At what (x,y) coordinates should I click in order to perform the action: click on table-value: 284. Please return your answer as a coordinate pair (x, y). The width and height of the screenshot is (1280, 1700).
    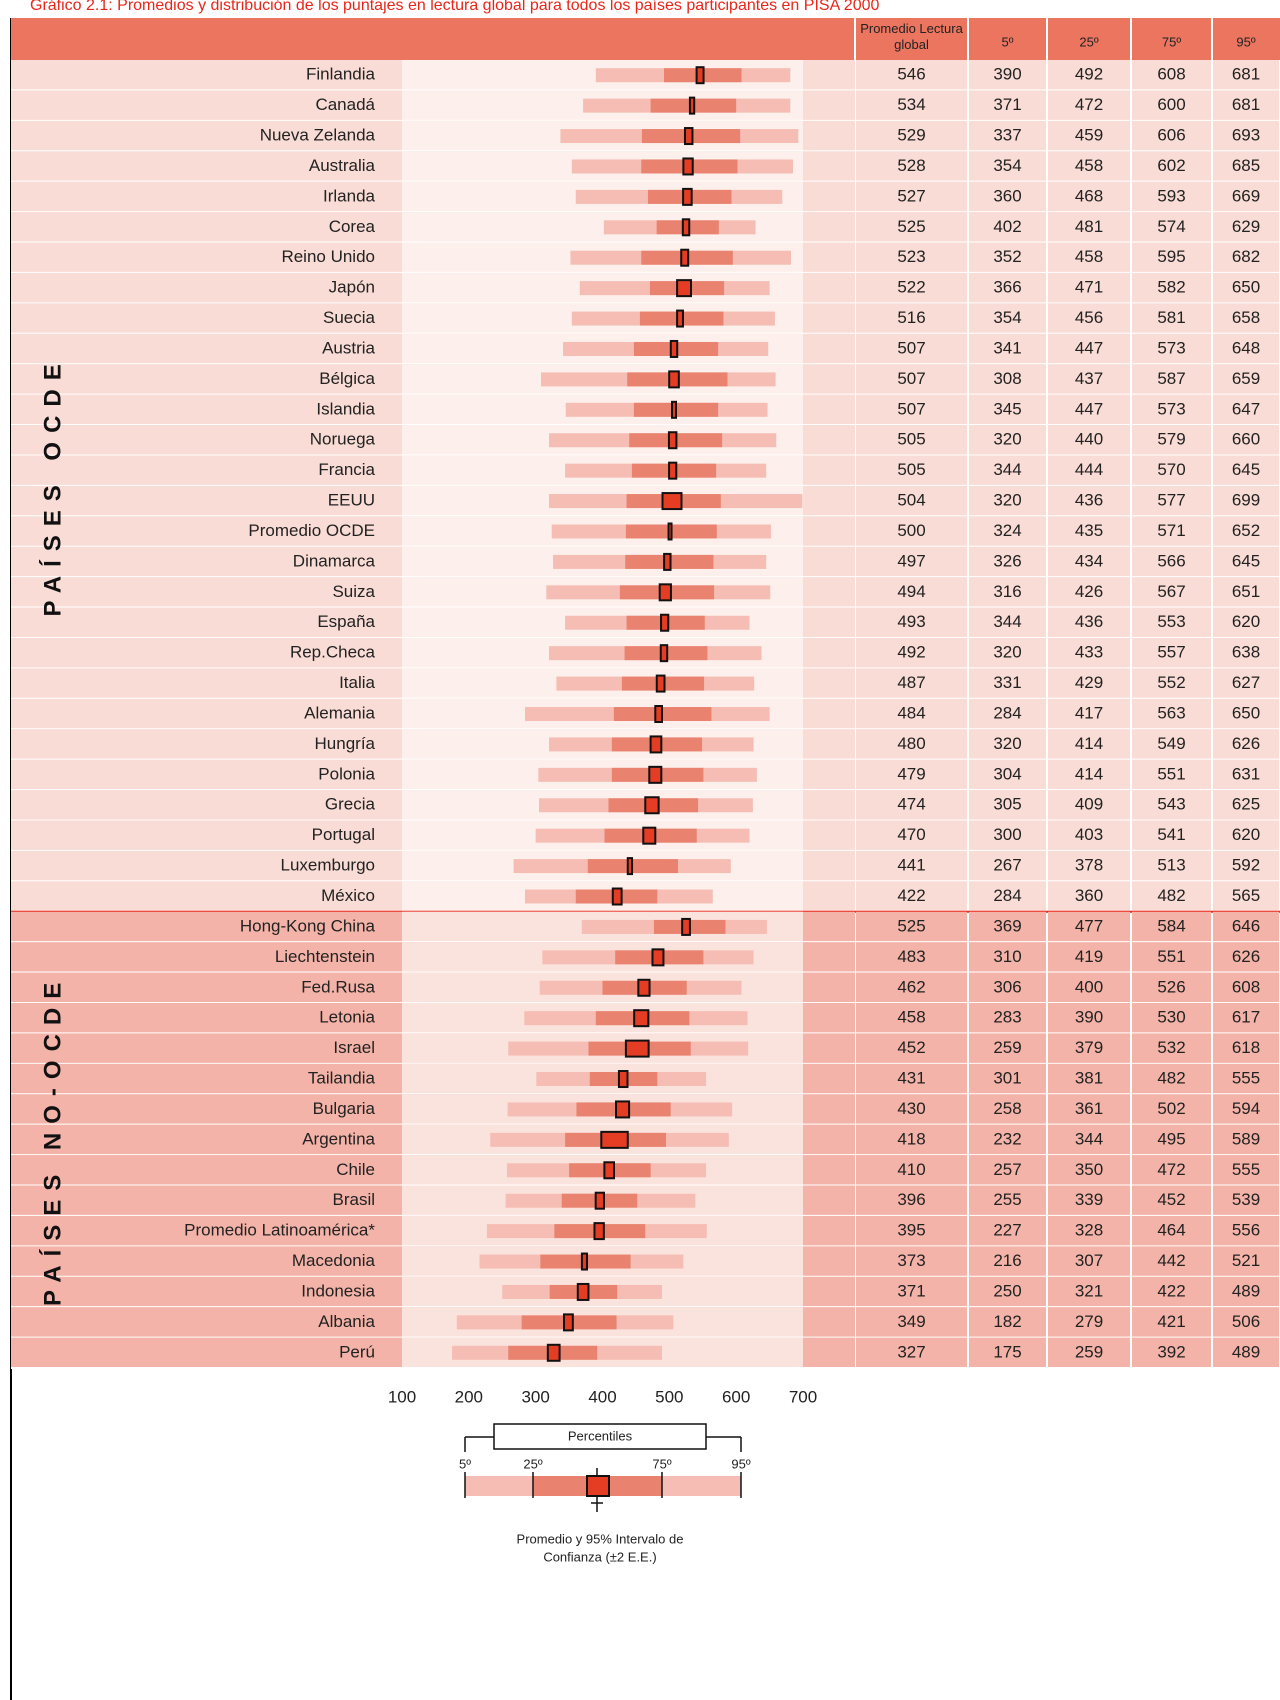
    Looking at the image, I should click on (1007, 712).